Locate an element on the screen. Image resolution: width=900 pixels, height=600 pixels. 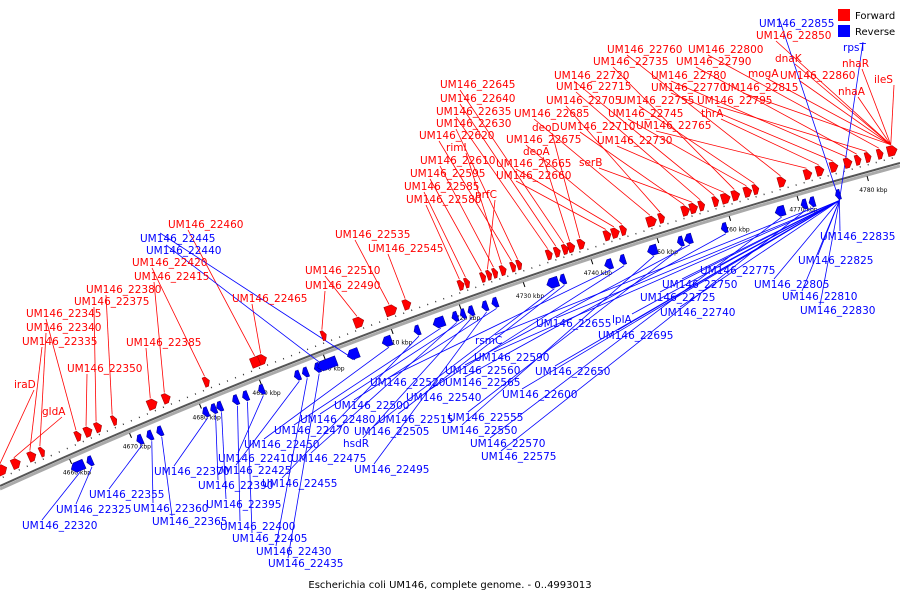
reverse-gene-label: UM146_22695 is located at coordinates (635, 336).